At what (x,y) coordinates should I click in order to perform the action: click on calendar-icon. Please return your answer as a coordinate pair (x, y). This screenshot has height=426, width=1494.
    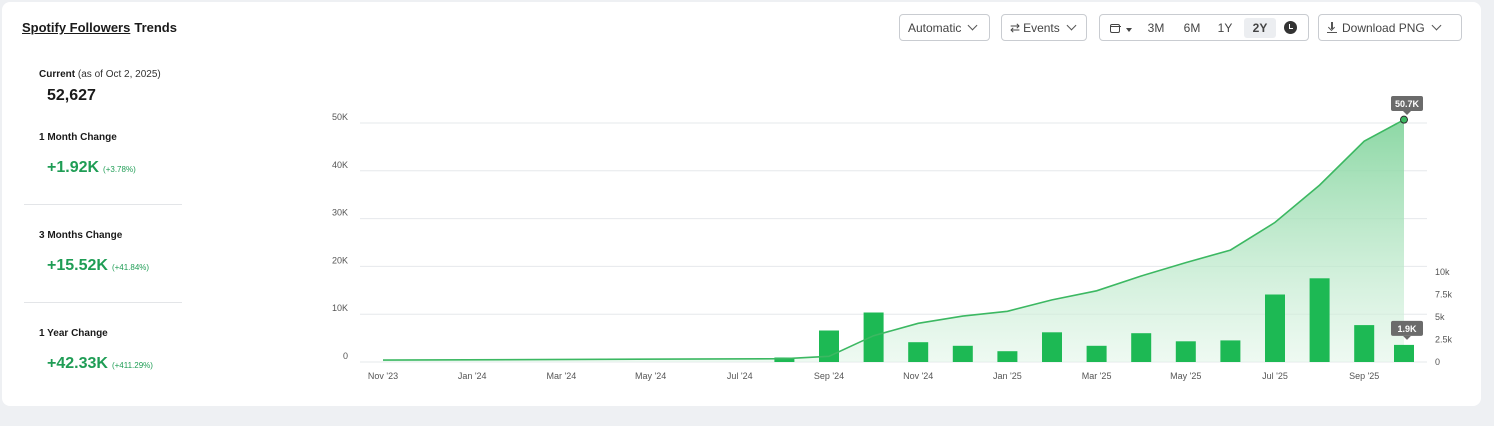
    Looking at the image, I should click on (1115, 28).